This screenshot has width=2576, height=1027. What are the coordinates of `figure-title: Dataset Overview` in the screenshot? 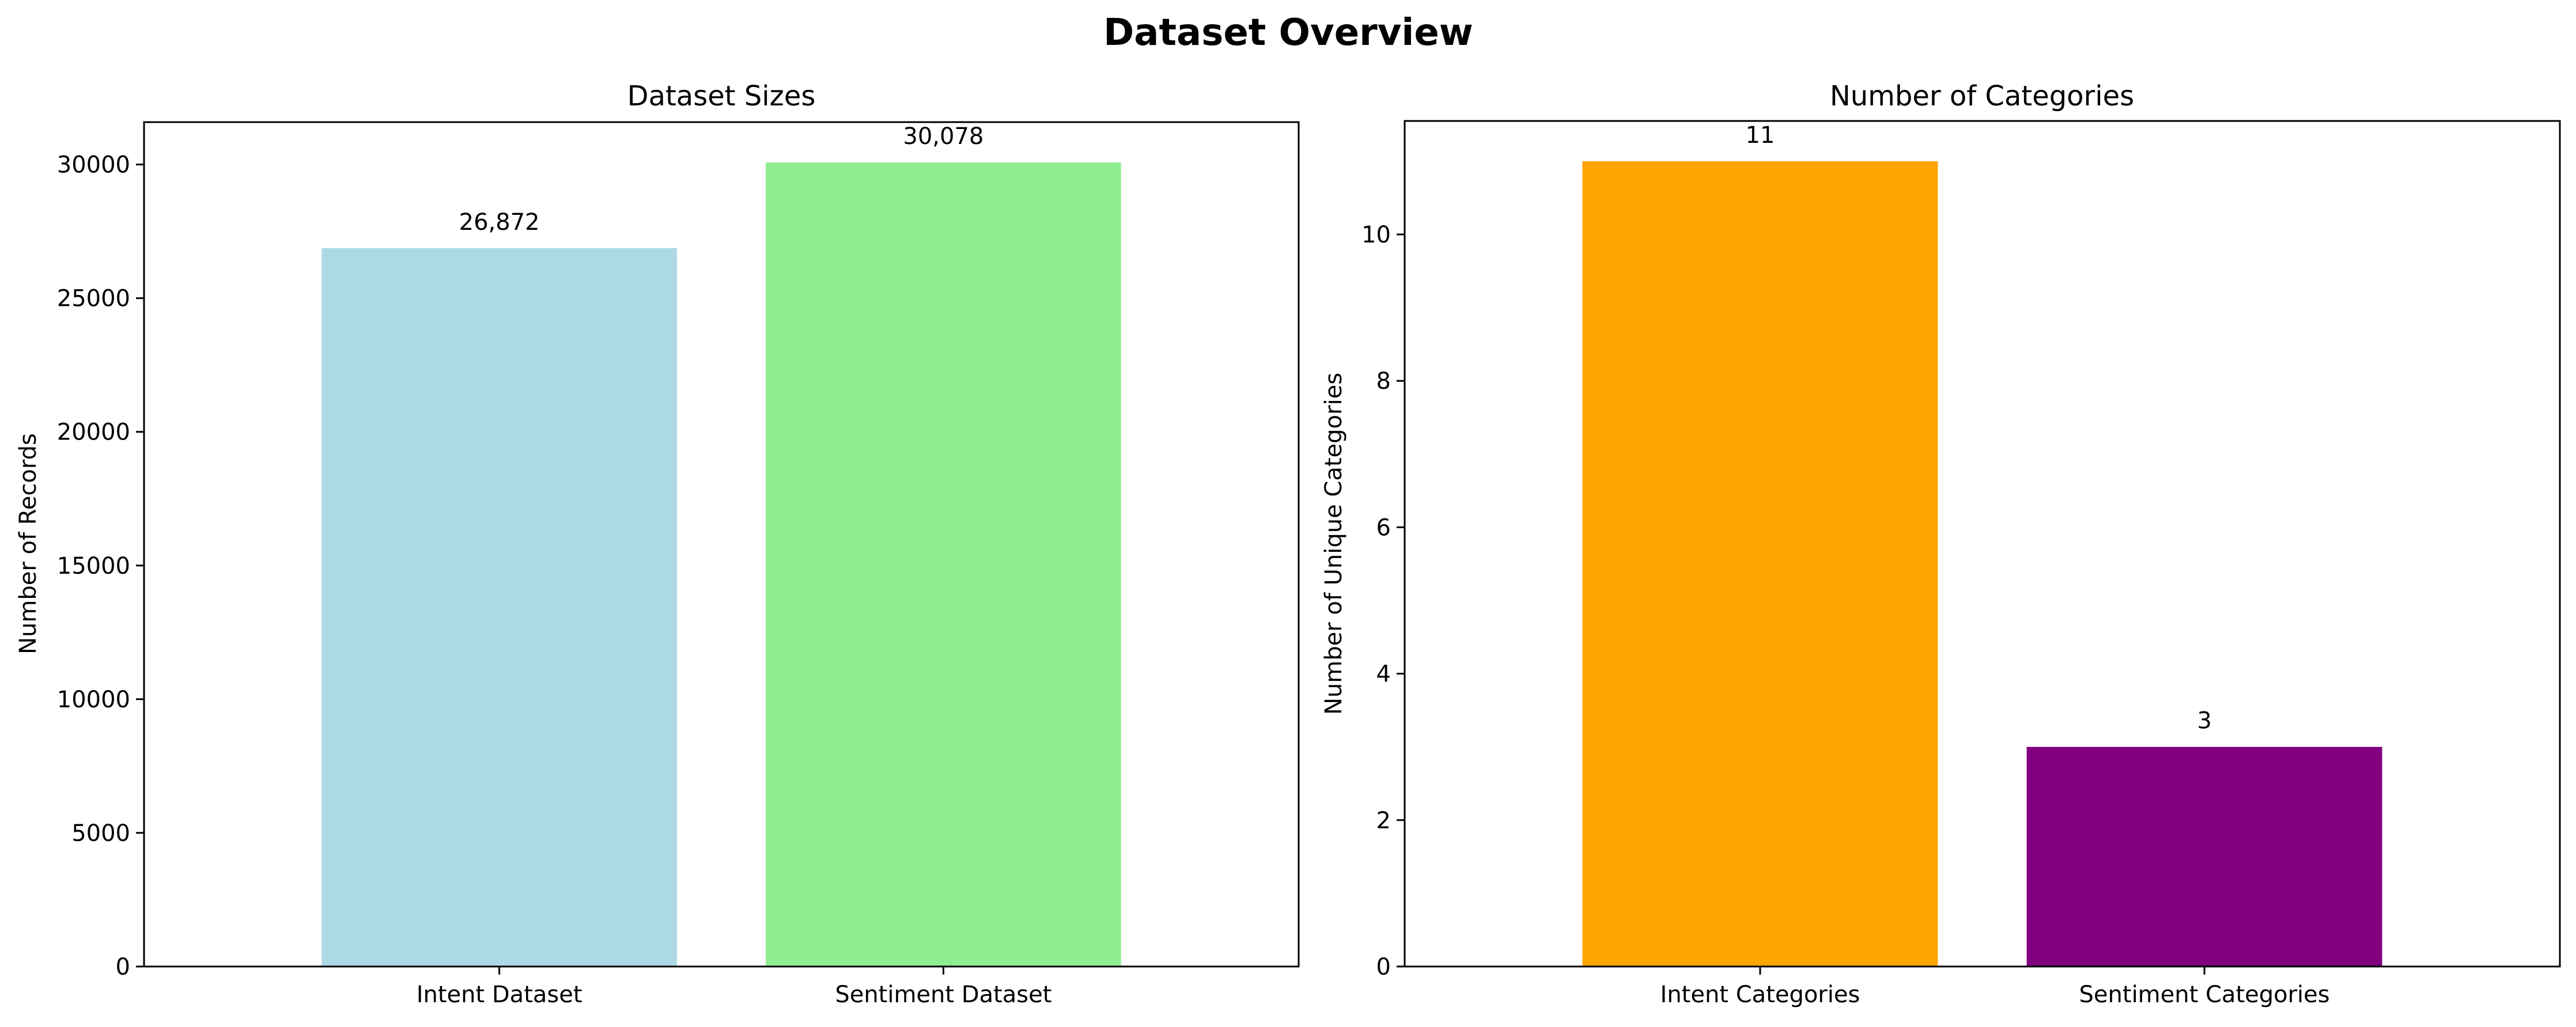 It's located at (1288, 33).